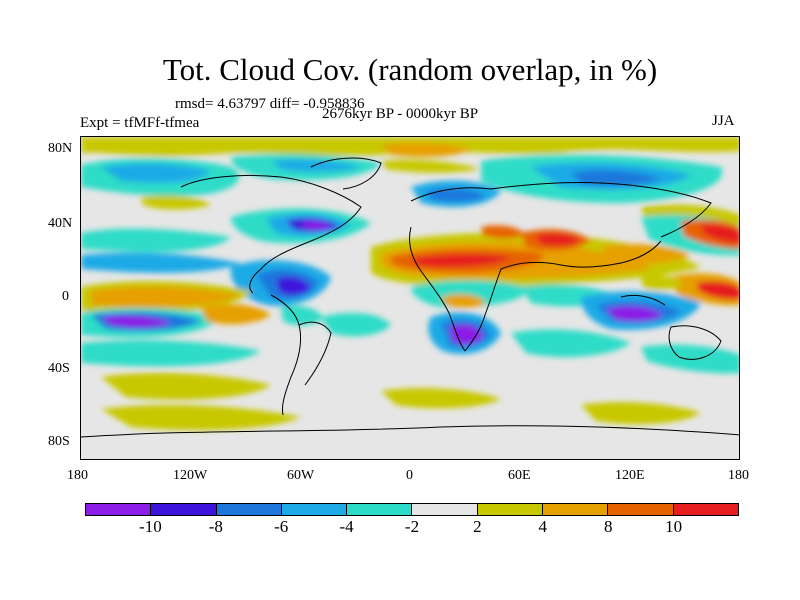 Image resolution: width=800 pixels, height=600 pixels. Describe the element at coordinates (477, 526) in the screenshot. I see `colorbar-label: 2` at that location.